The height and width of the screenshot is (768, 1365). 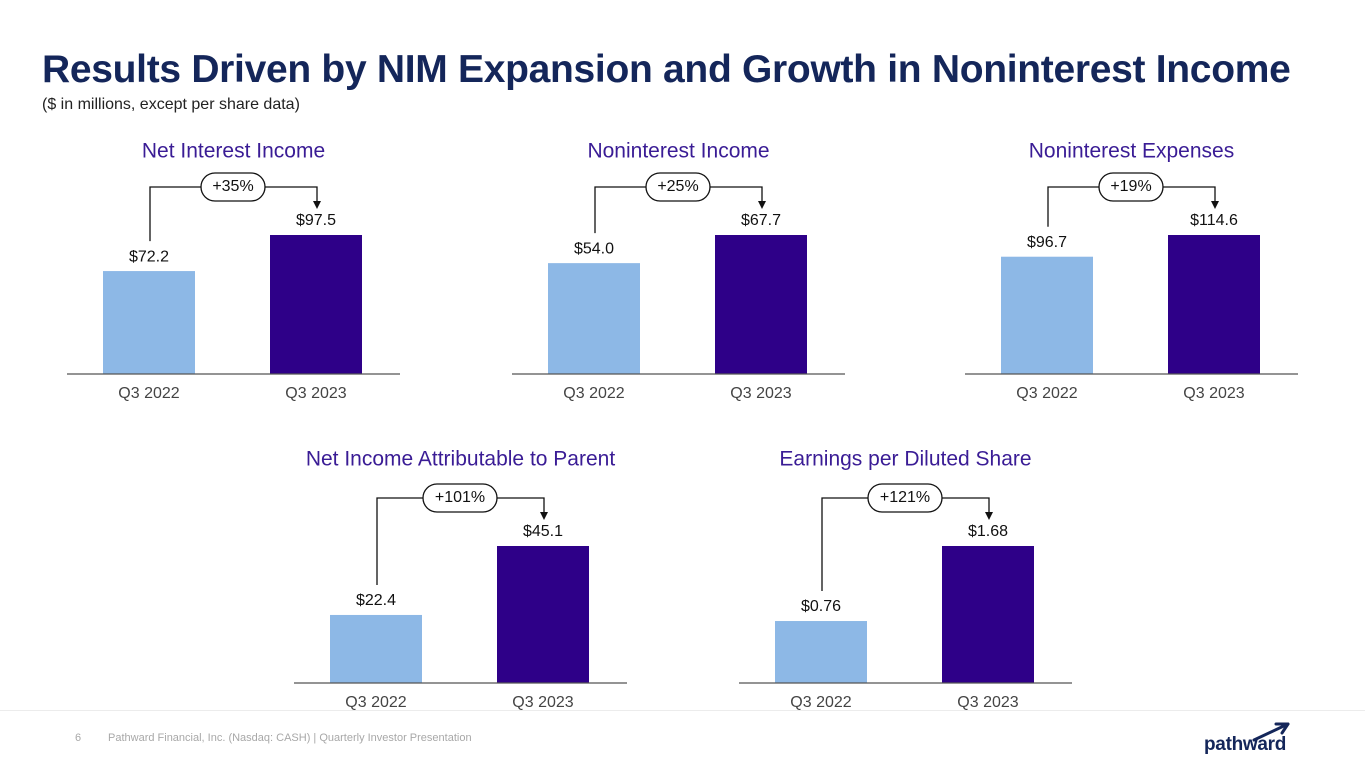 What do you see at coordinates (1245, 744) in the screenshot?
I see `logo-text: pathward` at bounding box center [1245, 744].